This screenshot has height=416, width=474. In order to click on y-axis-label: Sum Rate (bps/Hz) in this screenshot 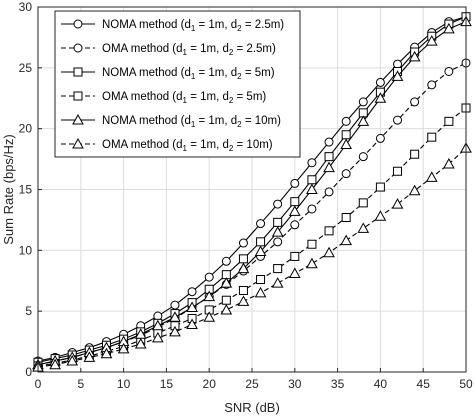, I will do `click(8, 189)`.